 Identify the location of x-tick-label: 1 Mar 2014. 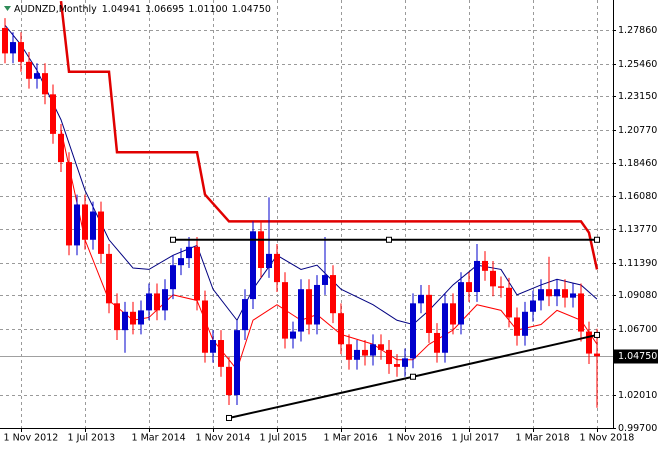
(159, 438).